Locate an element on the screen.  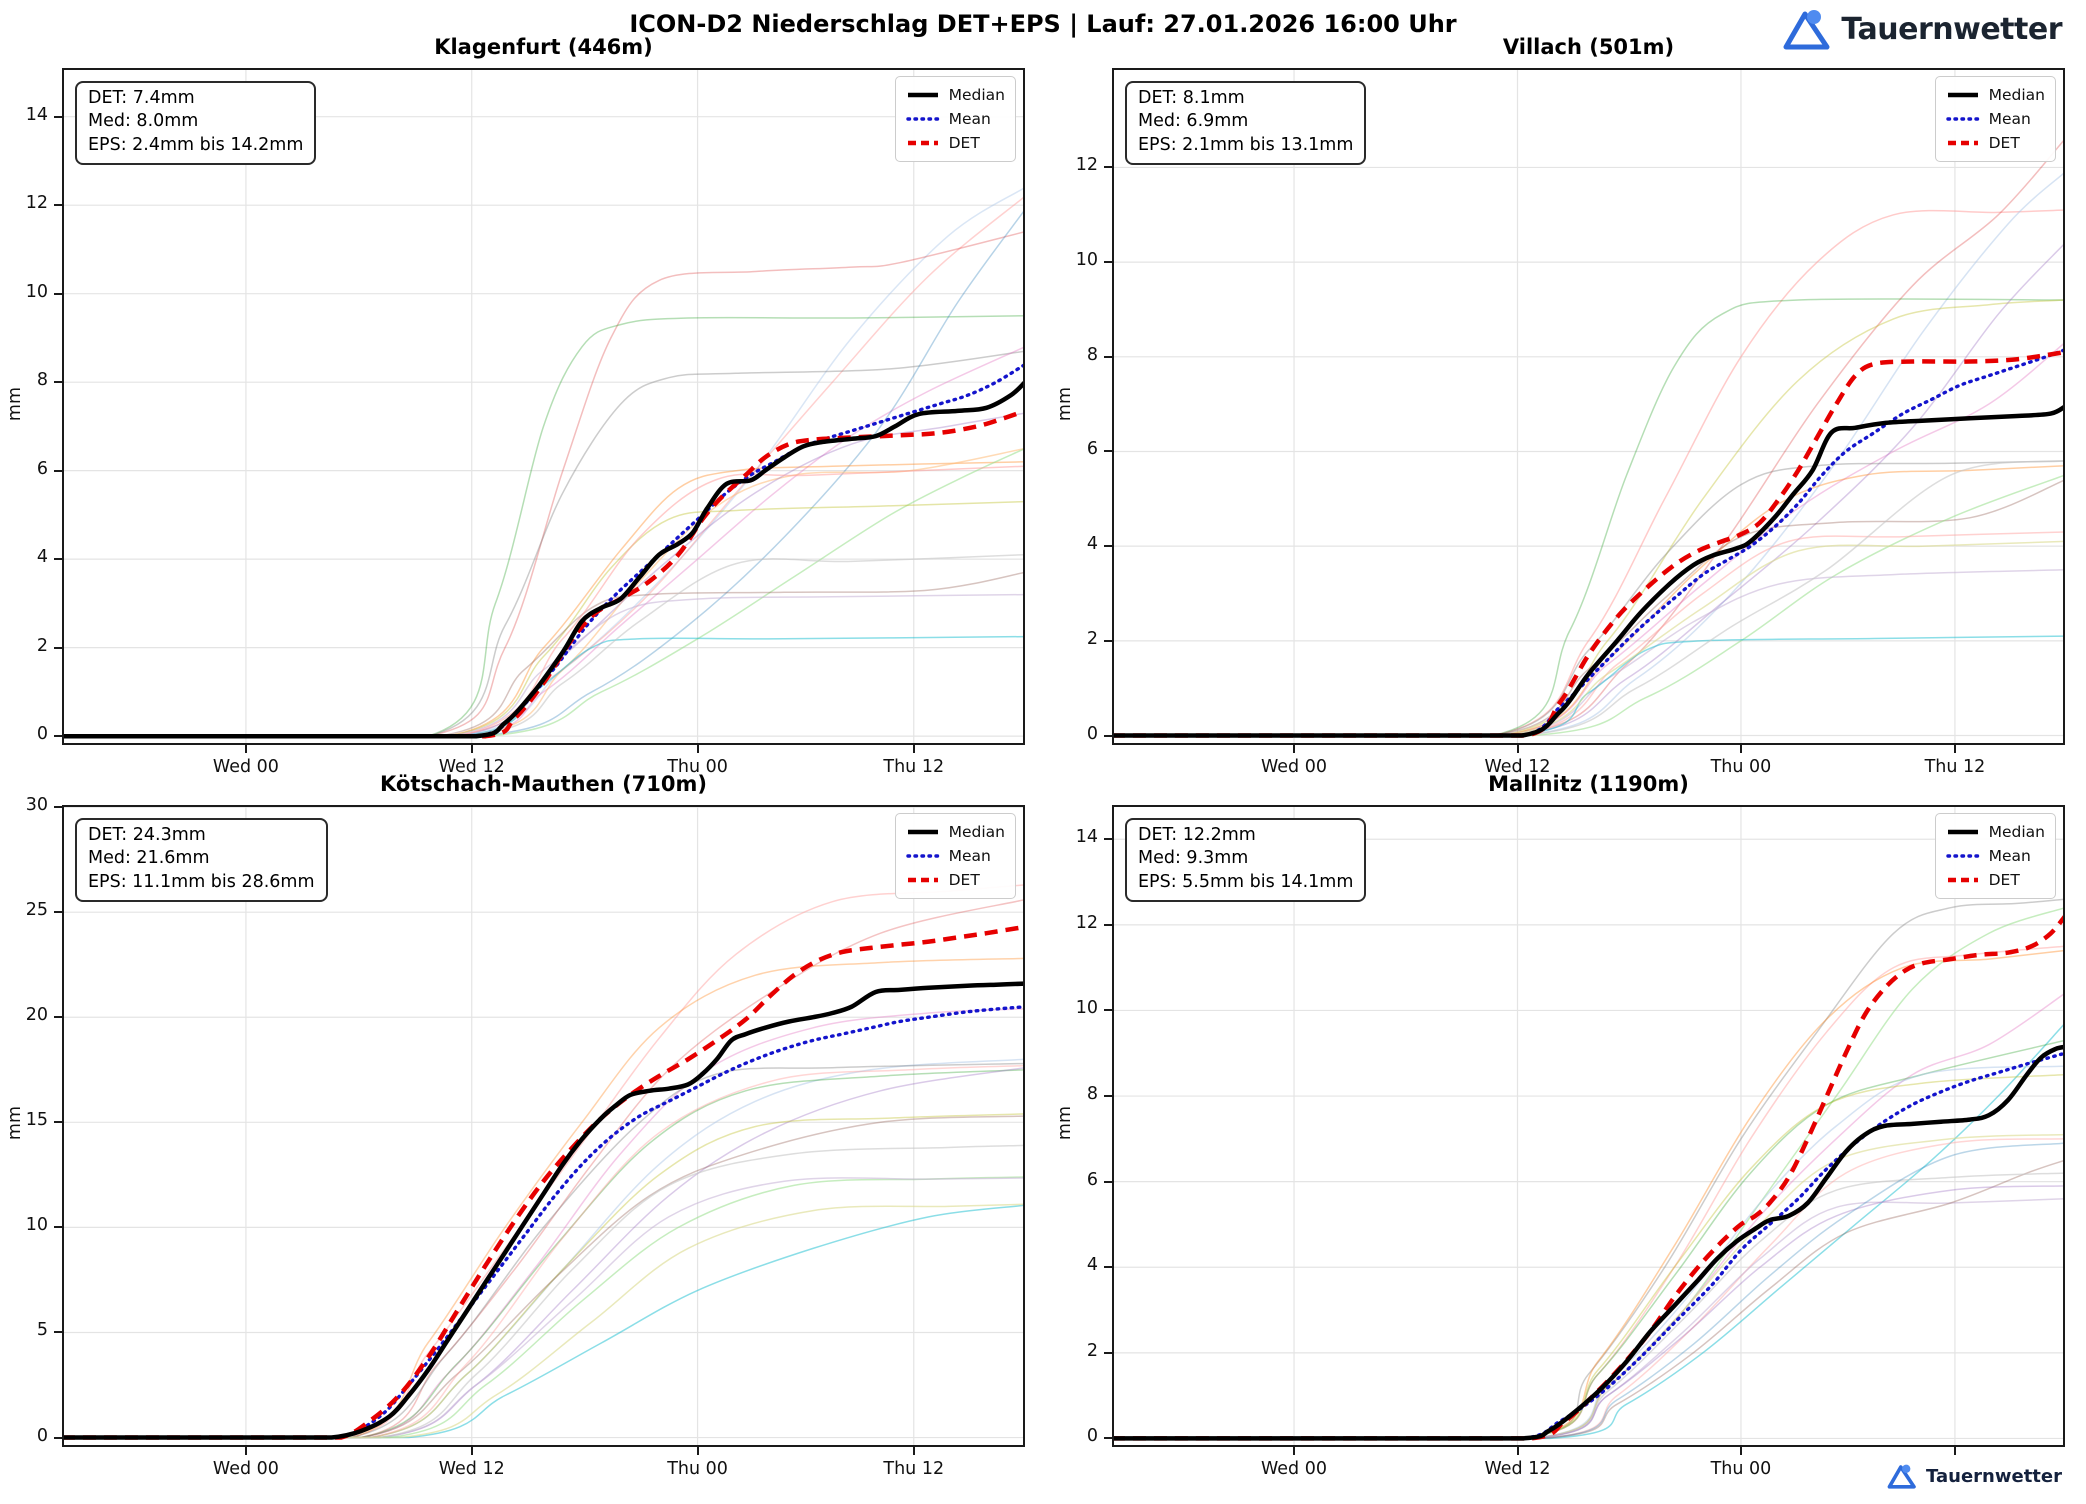
legend-item-det: DET is located at coordinates (955, 143).